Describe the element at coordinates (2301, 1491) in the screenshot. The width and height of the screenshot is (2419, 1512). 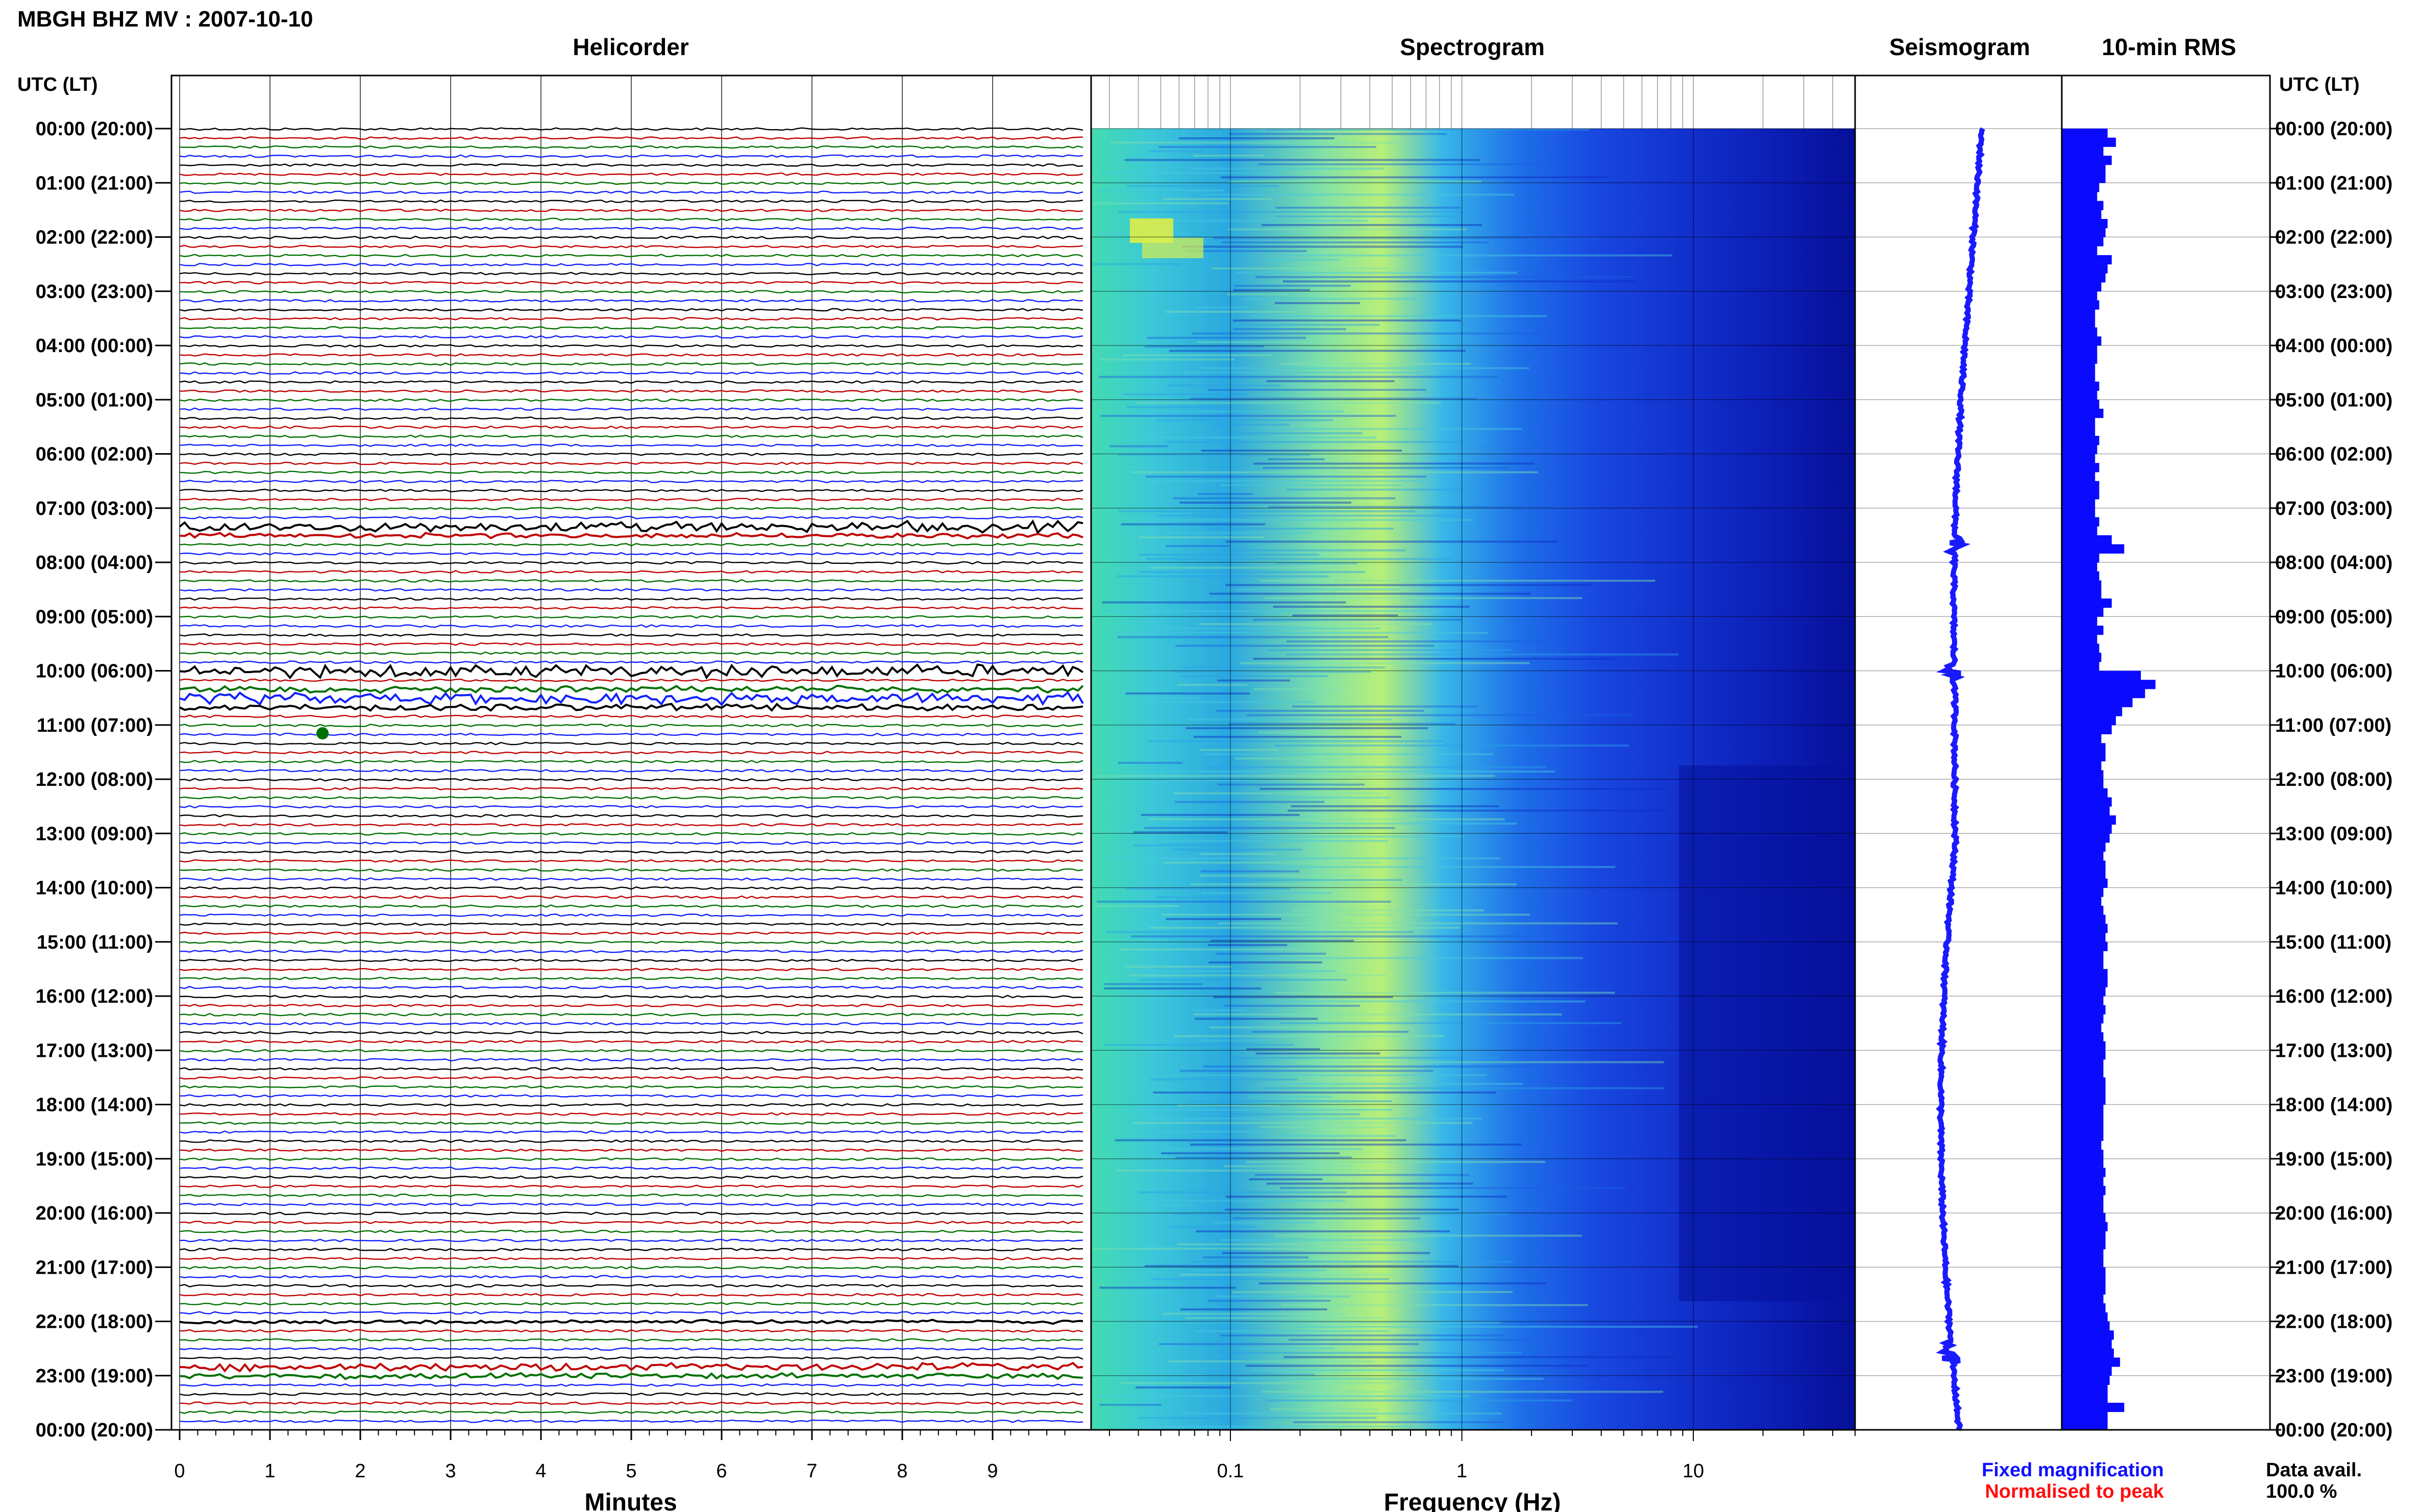
I see `data-availability-value: 100.0 %` at that location.